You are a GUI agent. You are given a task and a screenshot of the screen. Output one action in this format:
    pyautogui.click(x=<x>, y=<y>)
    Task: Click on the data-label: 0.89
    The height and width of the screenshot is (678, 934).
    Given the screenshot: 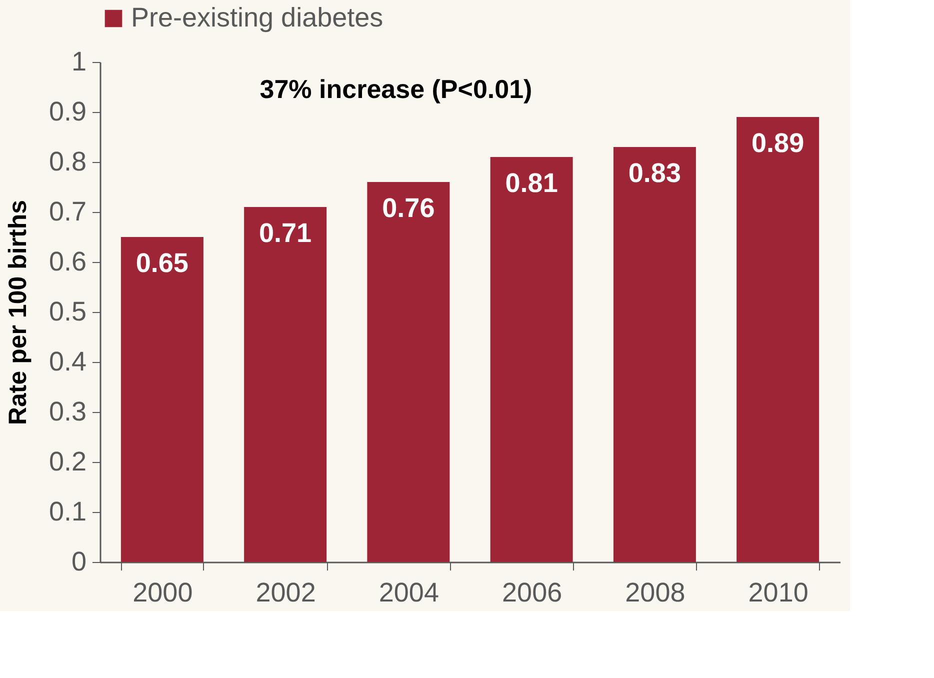 What is the action you would take?
    pyautogui.click(x=778, y=143)
    